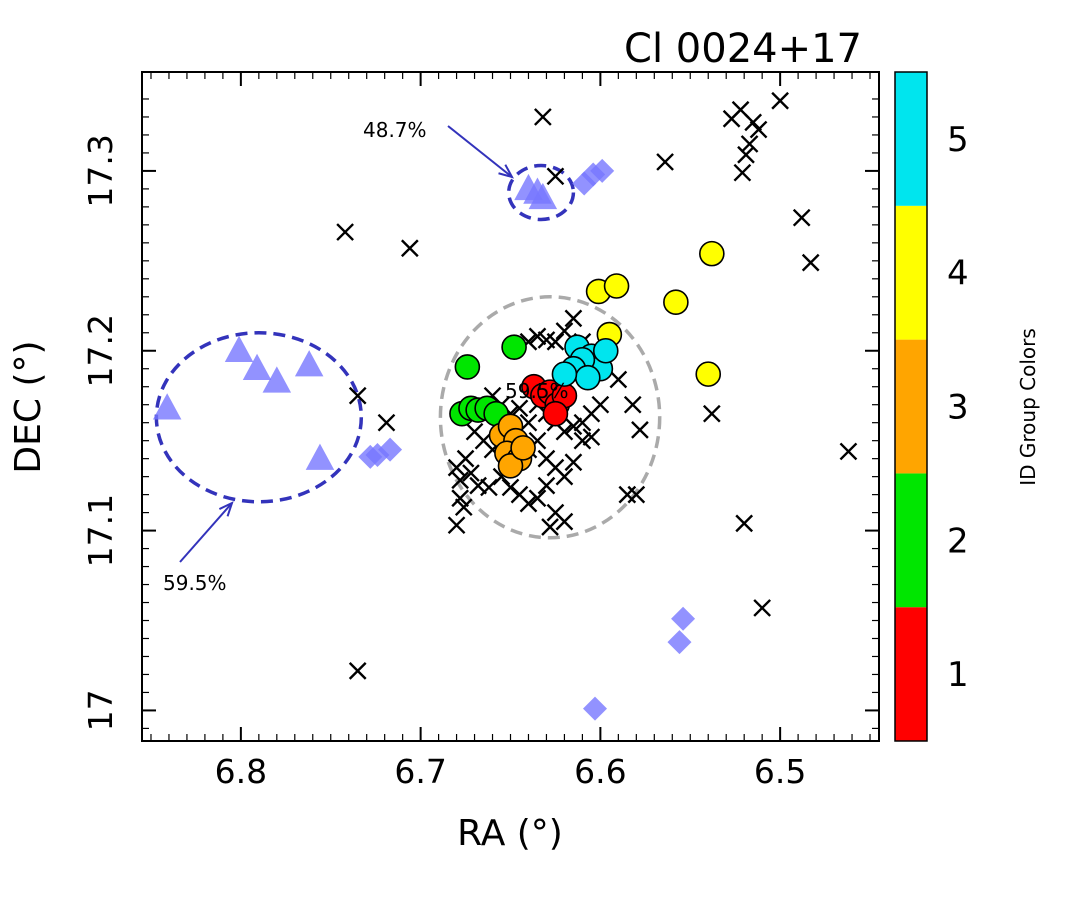  Describe the element at coordinates (958, 408) in the screenshot. I see `colorbar-label: 3` at that location.